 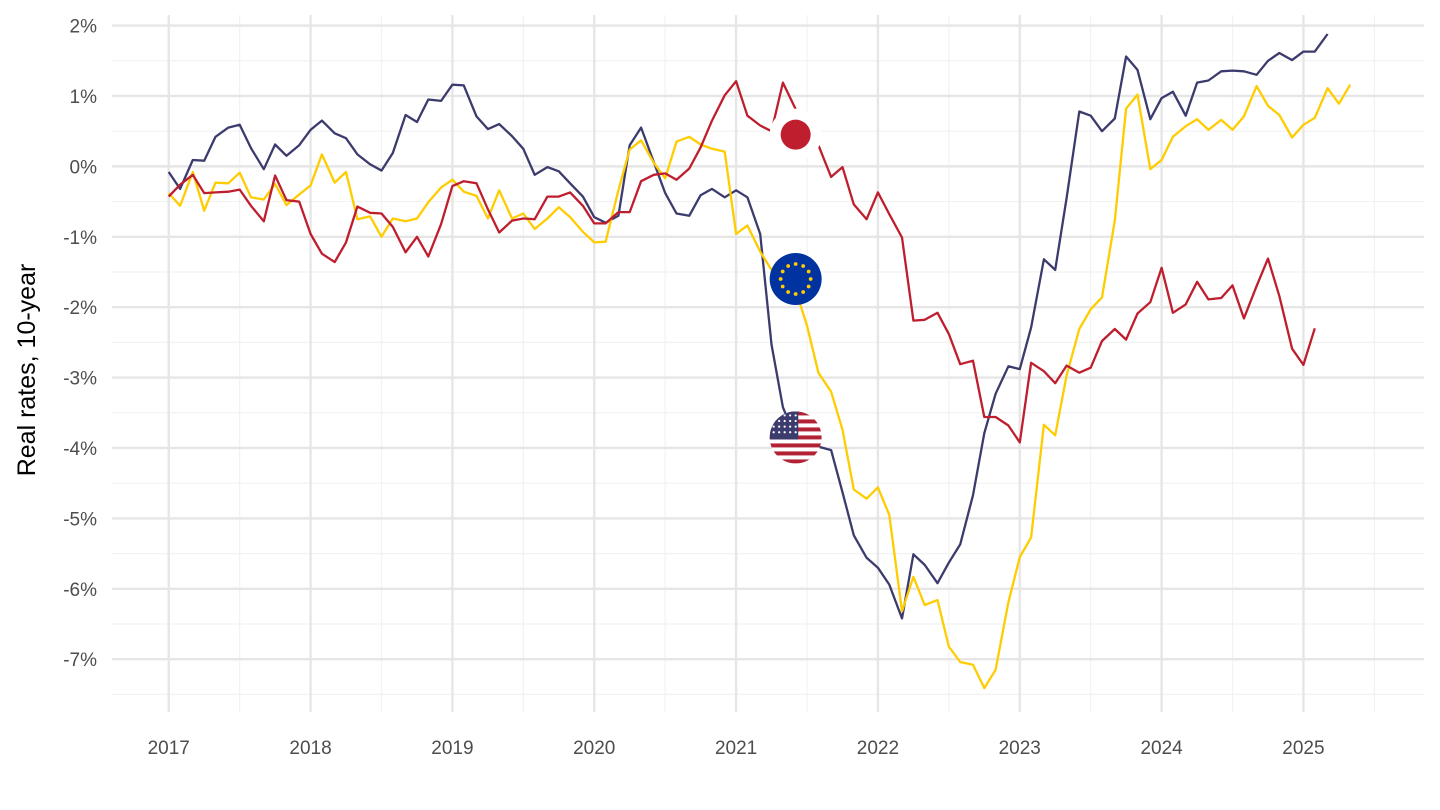 I want to click on x-tick-label: 2025, so click(x=1303, y=748).